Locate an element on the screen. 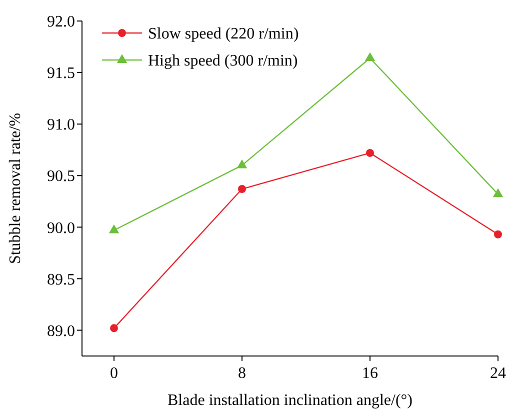  y-tick-label: 91.5 is located at coordinates (61, 73).